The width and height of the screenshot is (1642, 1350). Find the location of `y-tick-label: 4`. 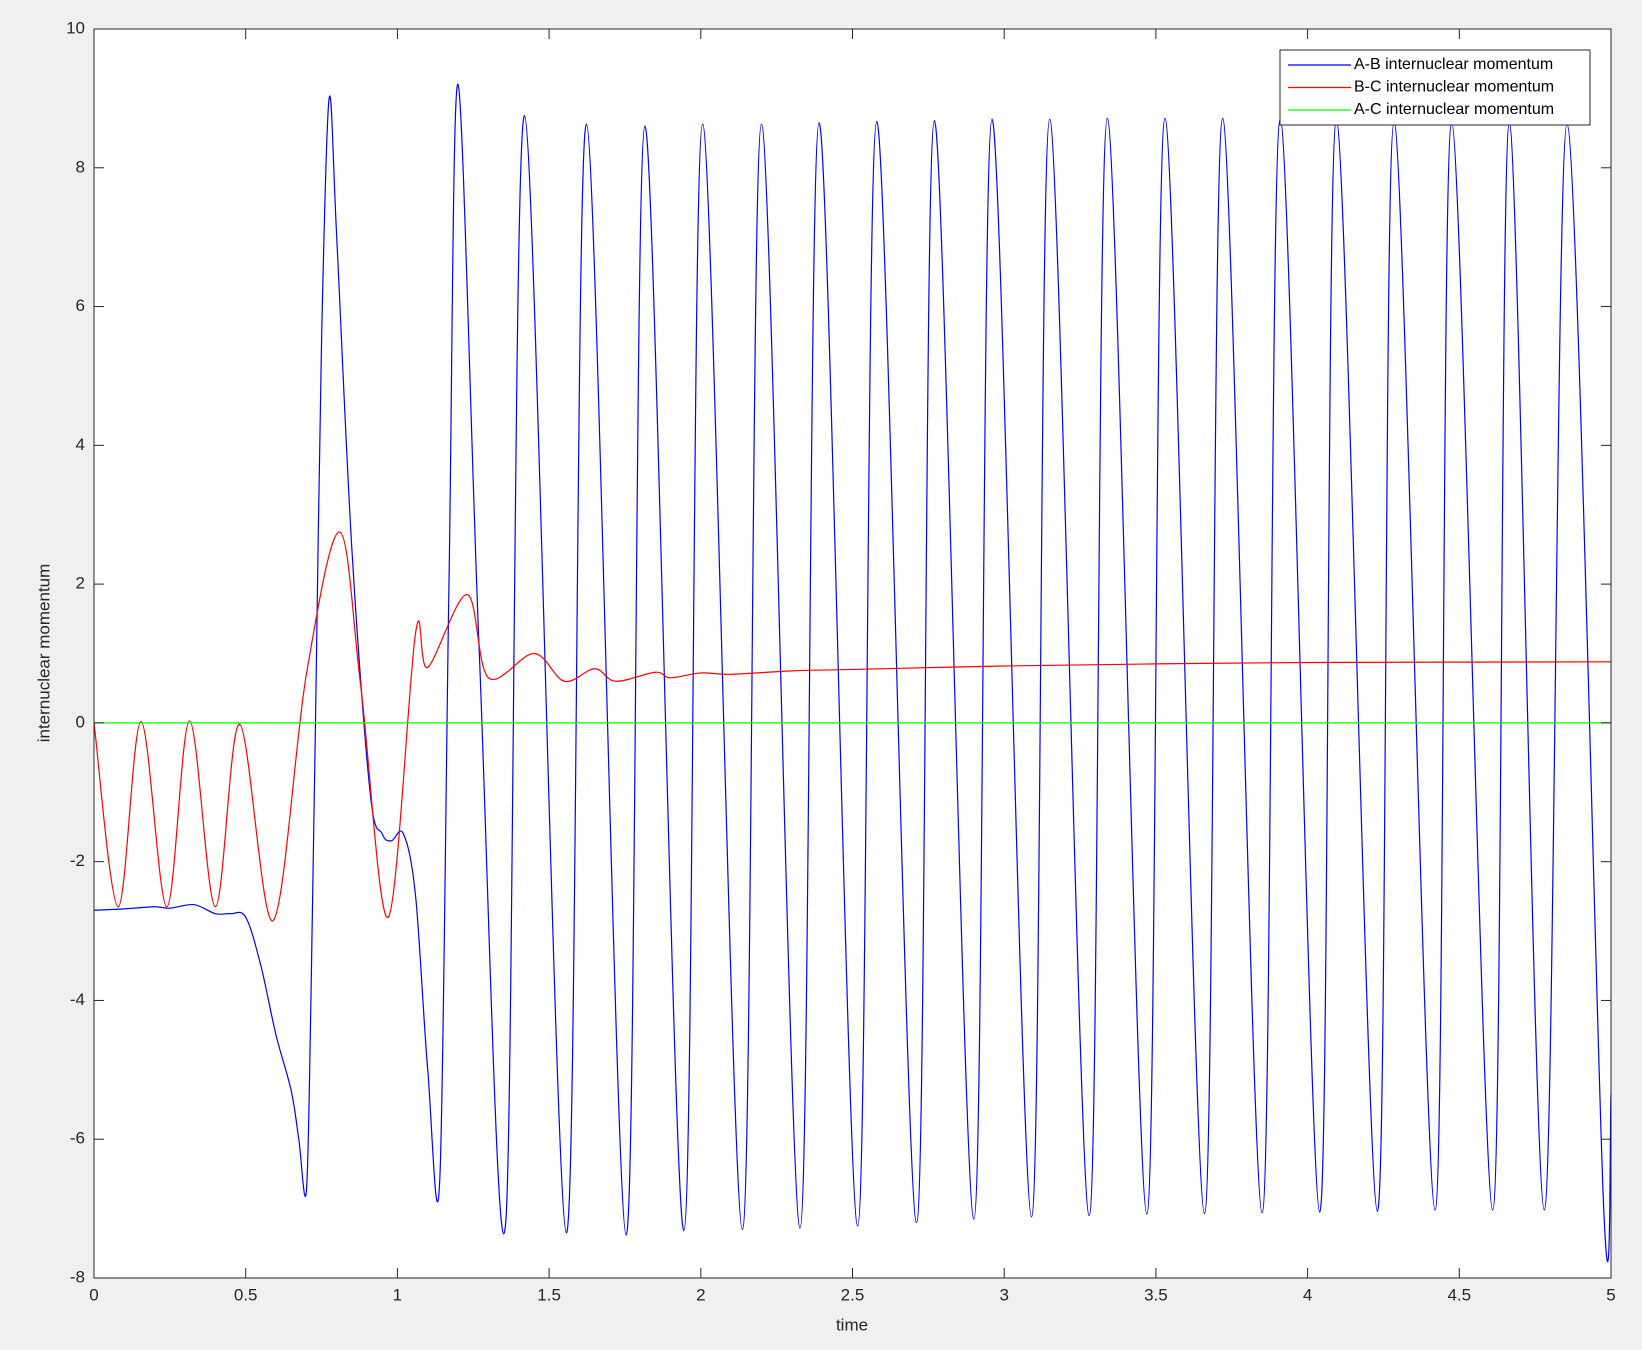

y-tick-label: 4 is located at coordinates (80, 444).